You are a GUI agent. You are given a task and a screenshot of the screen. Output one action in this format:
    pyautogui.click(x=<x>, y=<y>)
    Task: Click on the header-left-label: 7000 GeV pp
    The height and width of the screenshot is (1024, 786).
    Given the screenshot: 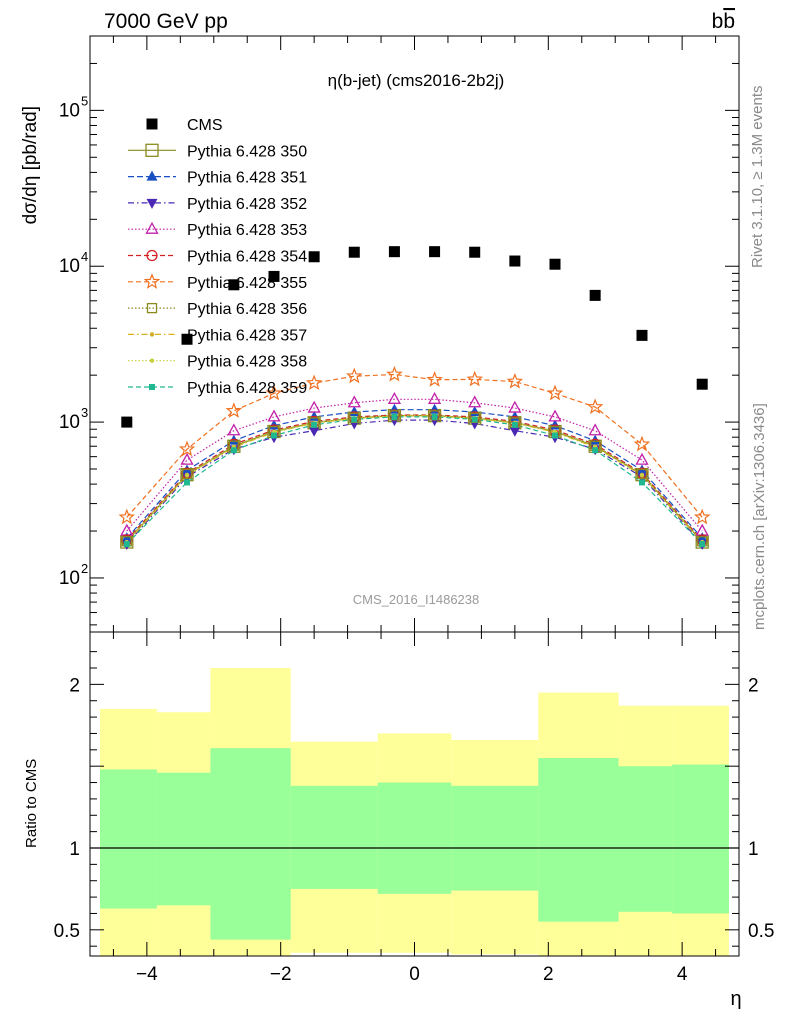 What is the action you would take?
    pyautogui.click(x=166, y=21)
    